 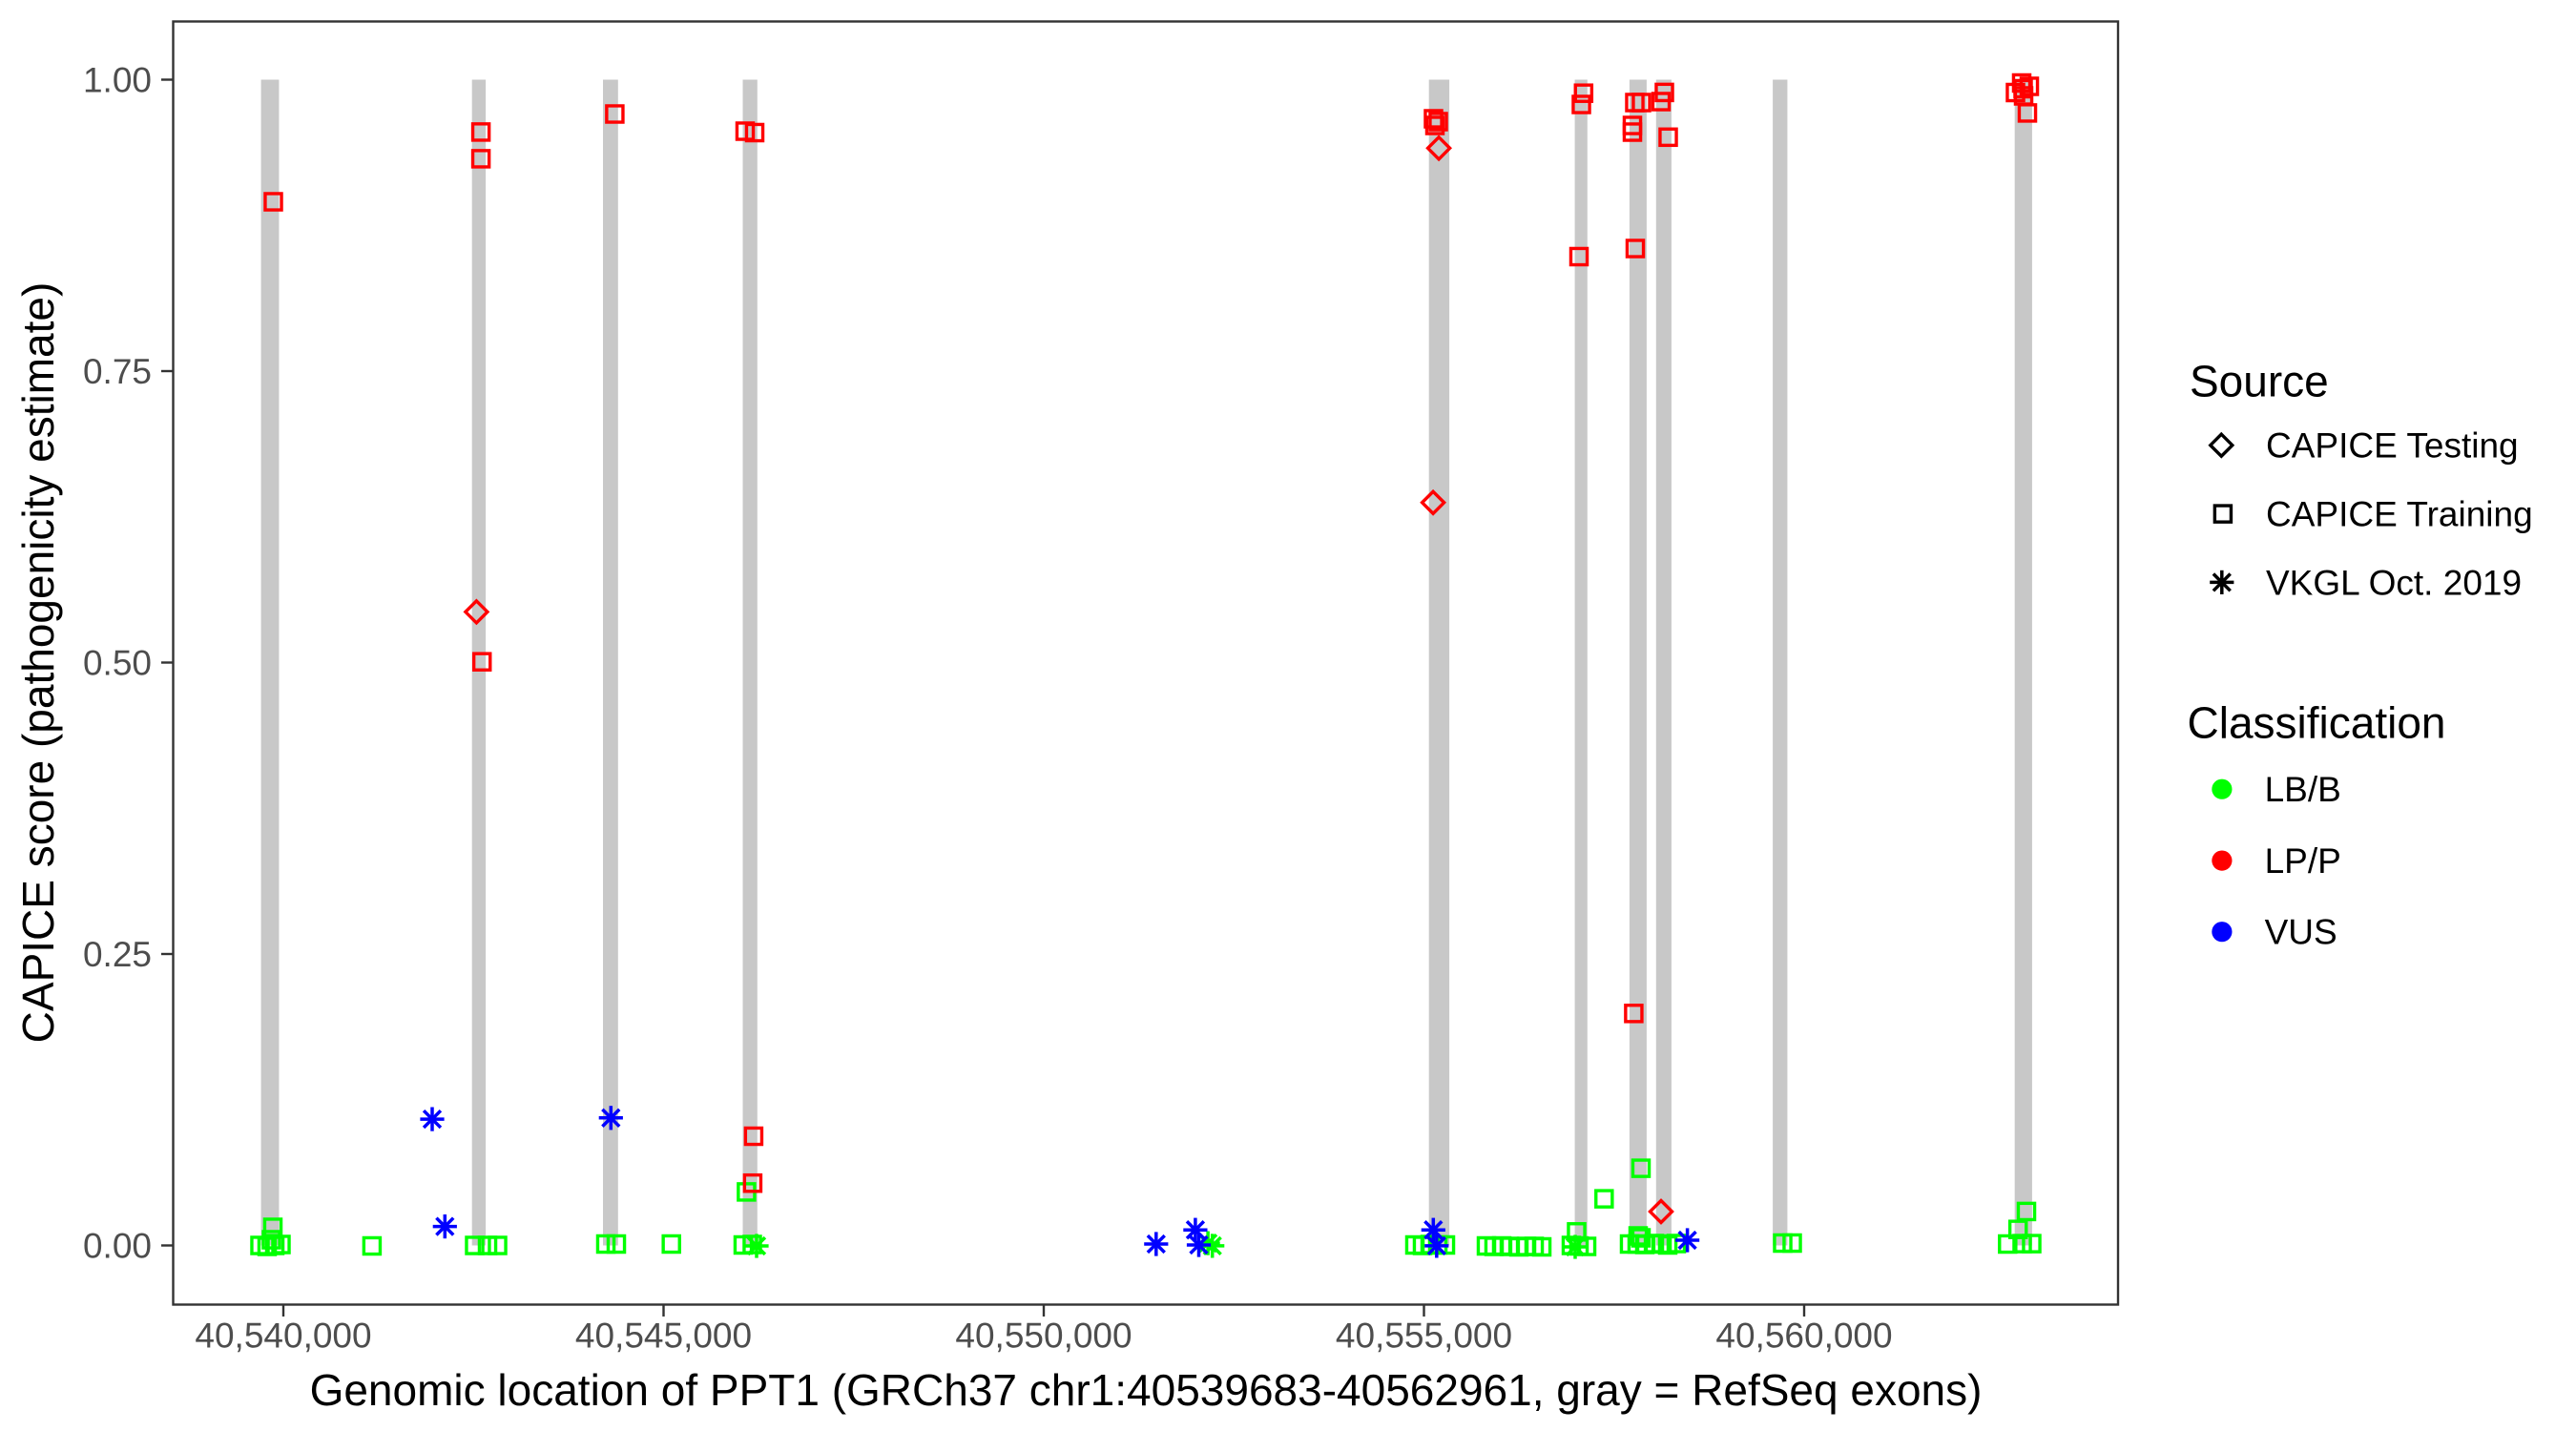 What do you see at coordinates (2303, 861) in the screenshot?
I see `svg-text: LP/P` at bounding box center [2303, 861].